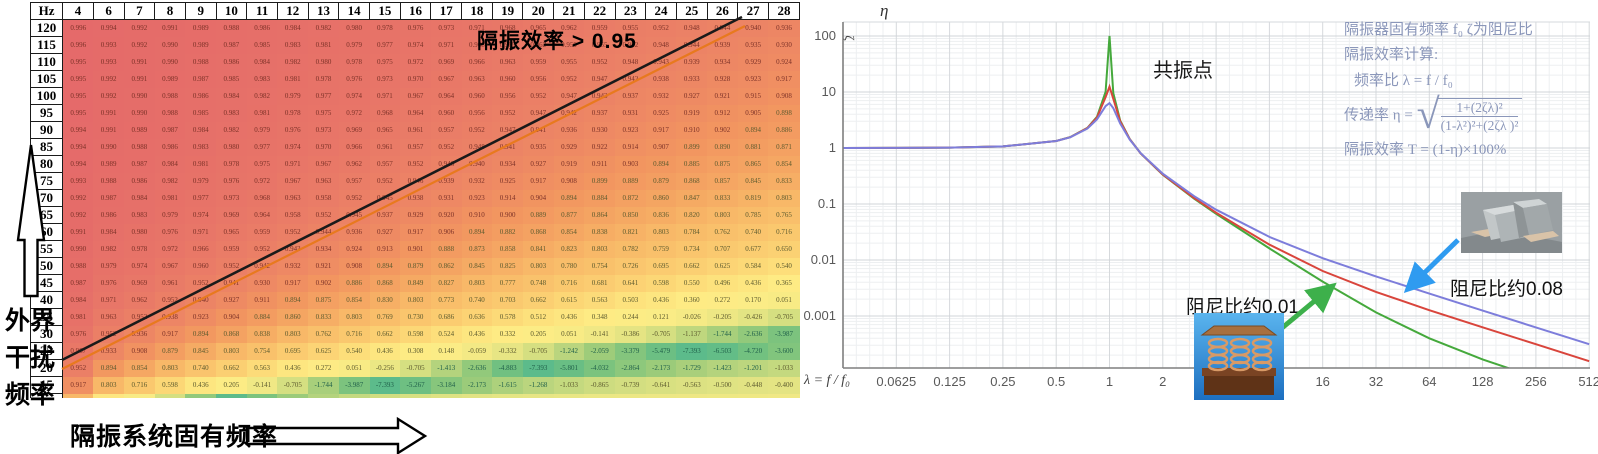 The height and width of the screenshot is (454, 1598). What do you see at coordinates (722, 283) in the screenshot?
I see `table-cell-45-26: 0.496` at bounding box center [722, 283].